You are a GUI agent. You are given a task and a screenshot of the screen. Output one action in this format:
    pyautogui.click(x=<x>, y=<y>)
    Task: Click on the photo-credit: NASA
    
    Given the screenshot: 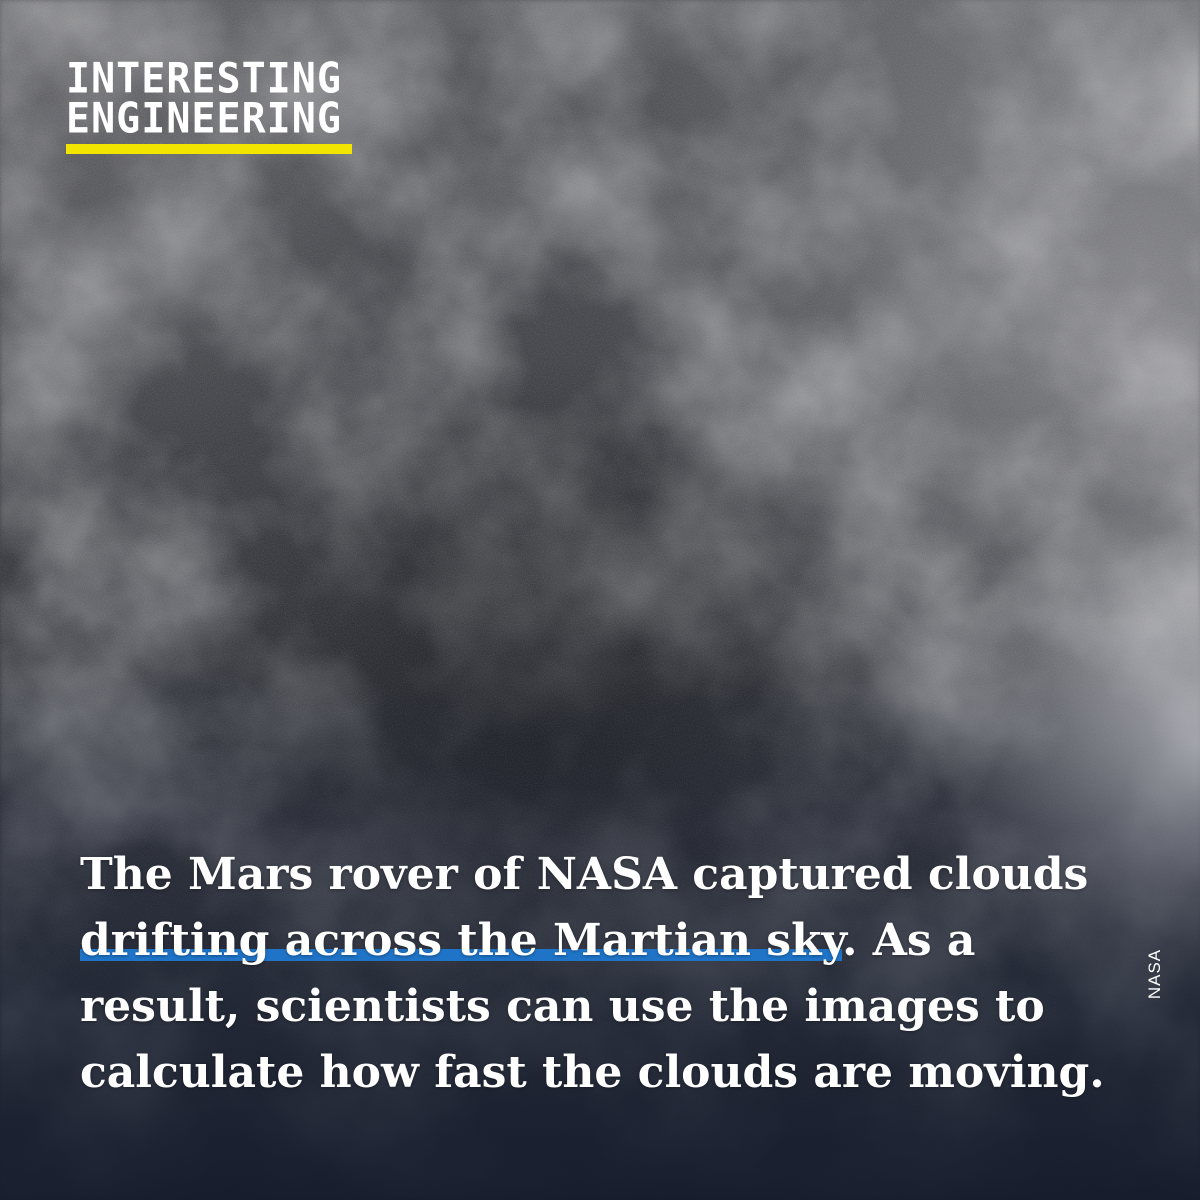 What is the action you would take?
    pyautogui.click(x=1155, y=974)
    